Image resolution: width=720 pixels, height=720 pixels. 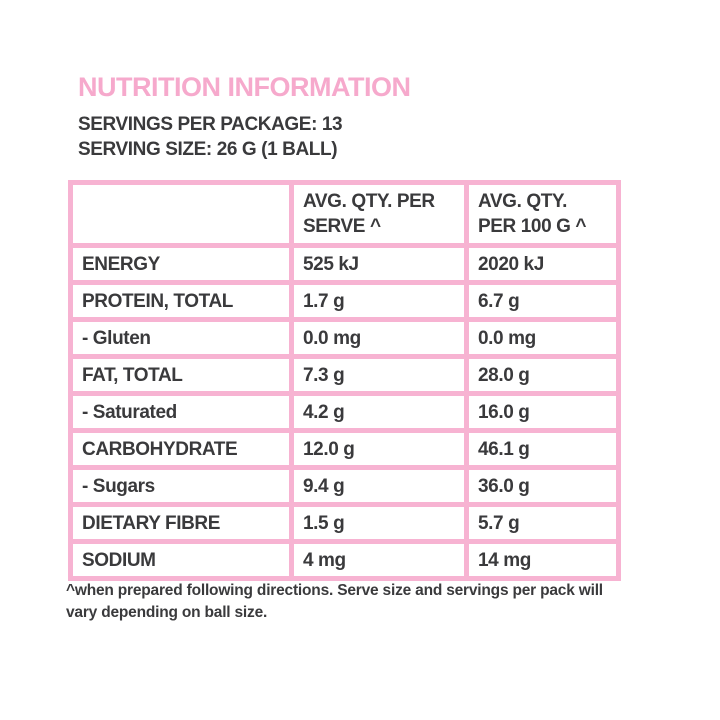 I want to click on row-per-serve: 9.4 g, so click(x=379, y=486).